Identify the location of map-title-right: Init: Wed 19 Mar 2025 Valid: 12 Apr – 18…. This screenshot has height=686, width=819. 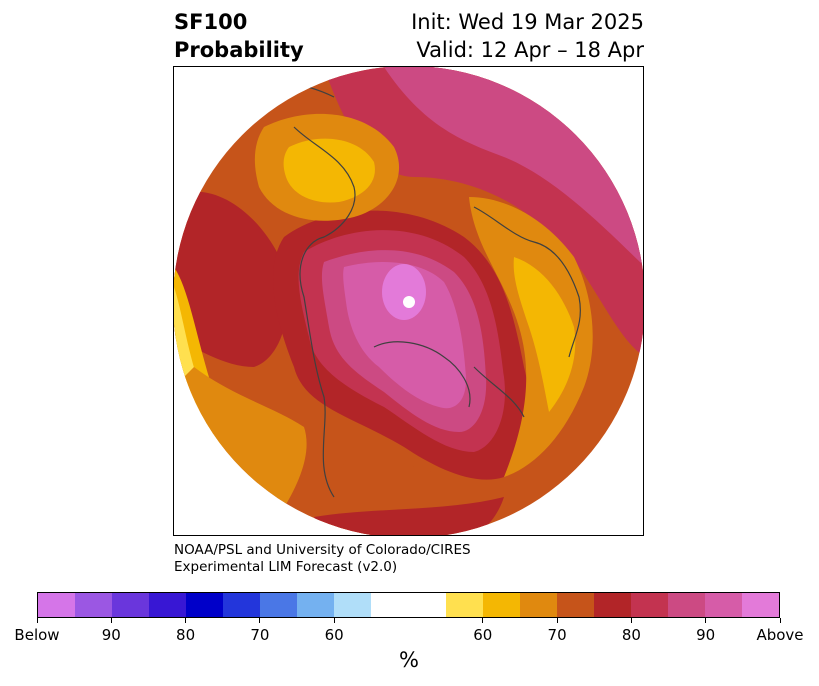
(527, 36).